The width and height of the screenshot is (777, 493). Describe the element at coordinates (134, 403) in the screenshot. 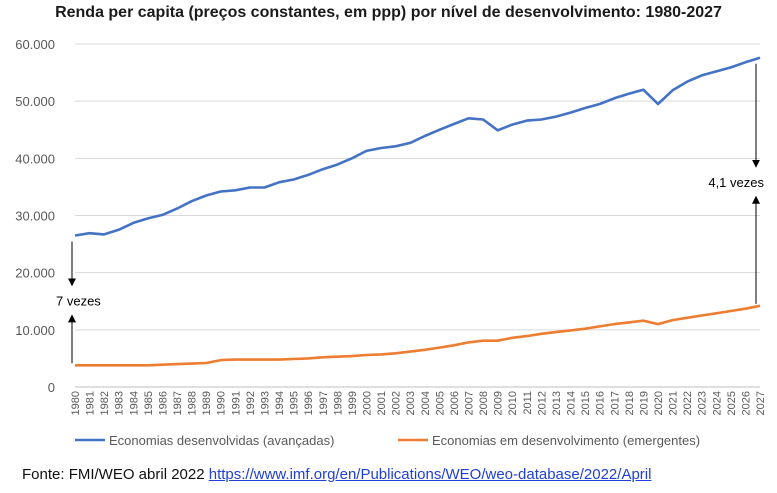

I see `x-tick-label: 1984` at that location.